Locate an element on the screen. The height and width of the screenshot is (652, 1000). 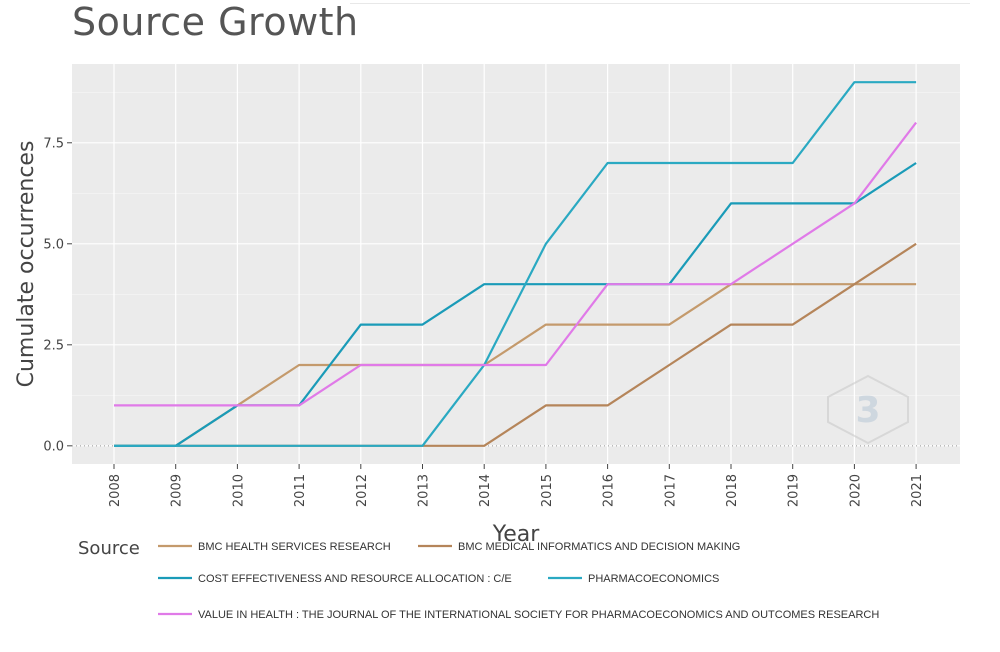
x-axis-label: Year is located at coordinates (516, 534).